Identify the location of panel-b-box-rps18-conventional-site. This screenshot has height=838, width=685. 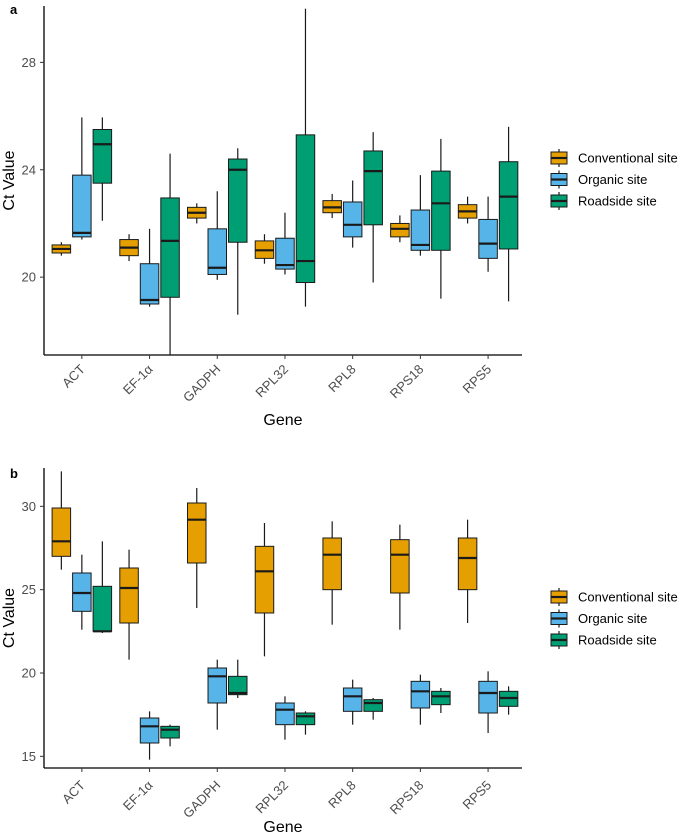
(400, 577).